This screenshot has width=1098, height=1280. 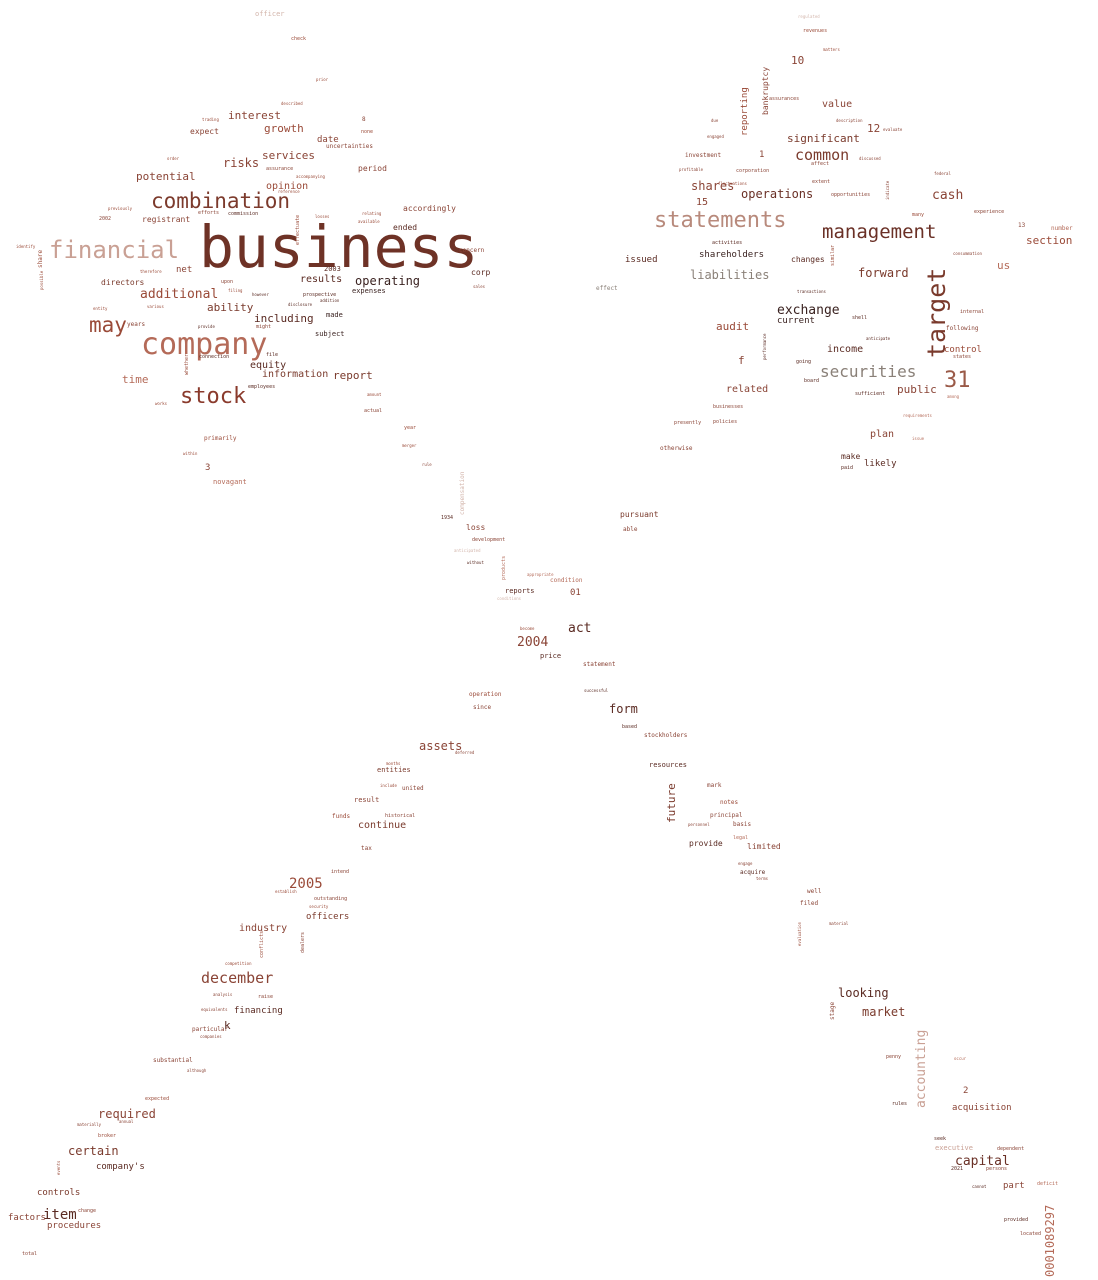 I want to click on word: events, so click(x=58, y=1167).